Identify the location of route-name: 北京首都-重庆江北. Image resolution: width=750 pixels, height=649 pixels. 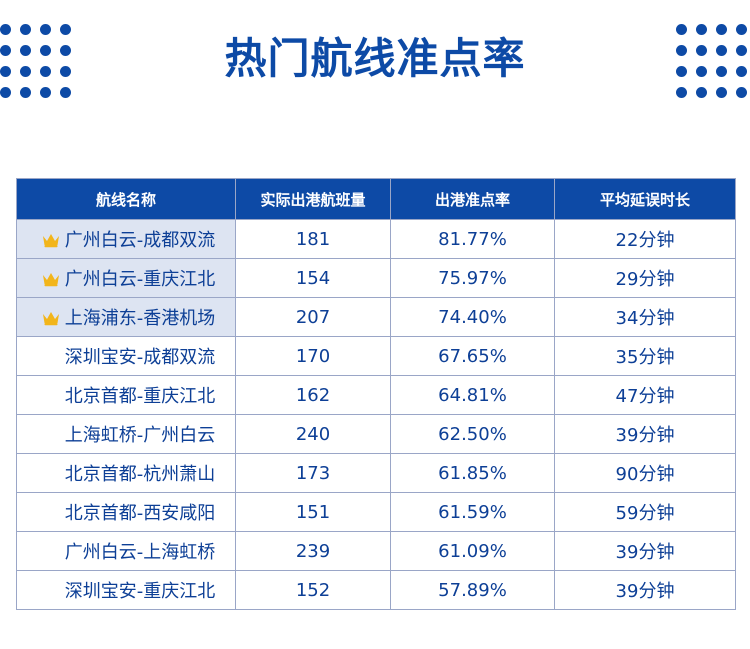
(140, 396).